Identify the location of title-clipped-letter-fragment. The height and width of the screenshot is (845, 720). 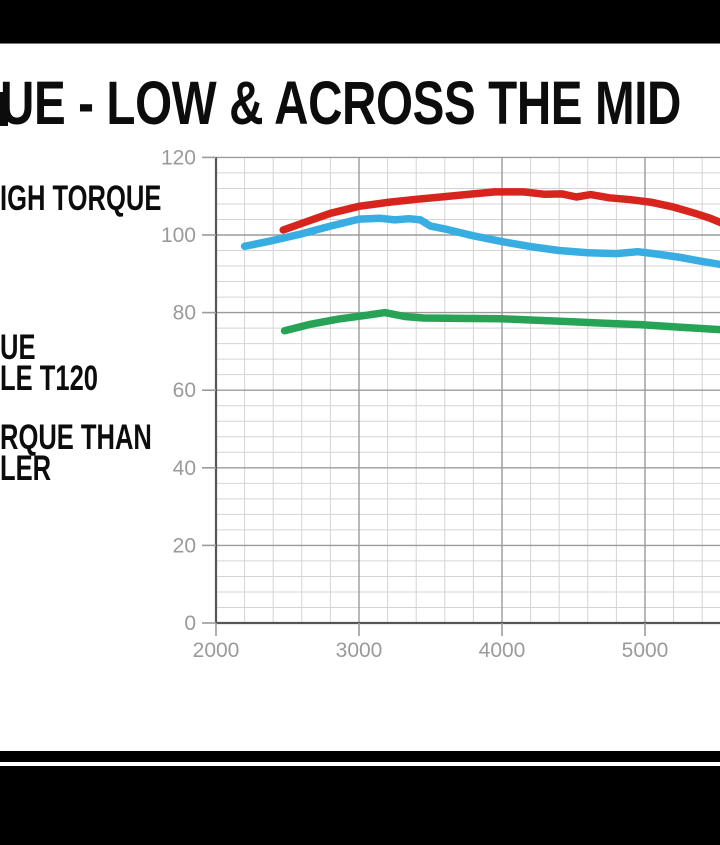
(4, 109).